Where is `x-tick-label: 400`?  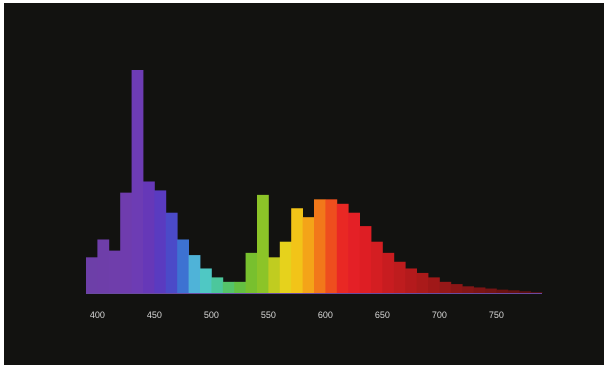
x-tick-label: 400 is located at coordinates (97, 315).